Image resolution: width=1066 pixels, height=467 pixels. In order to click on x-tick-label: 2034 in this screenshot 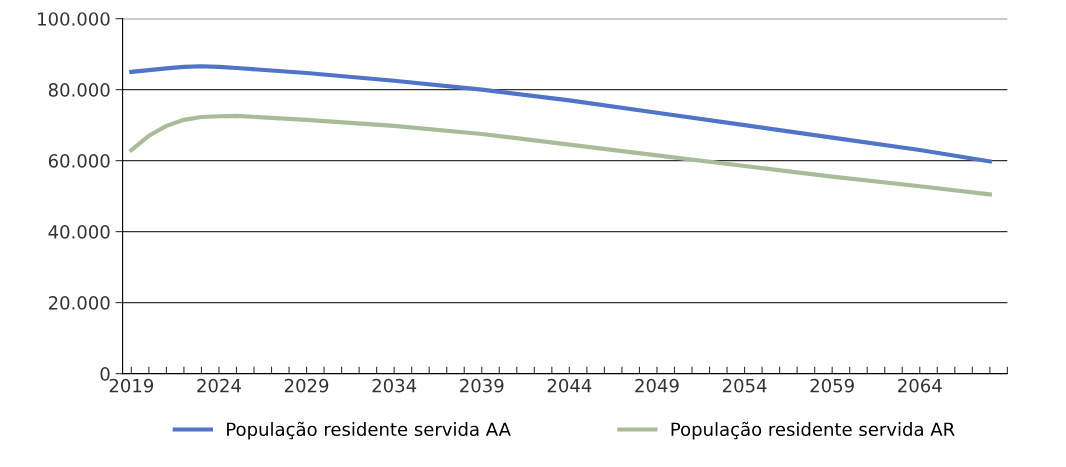, I will do `click(394, 385)`.